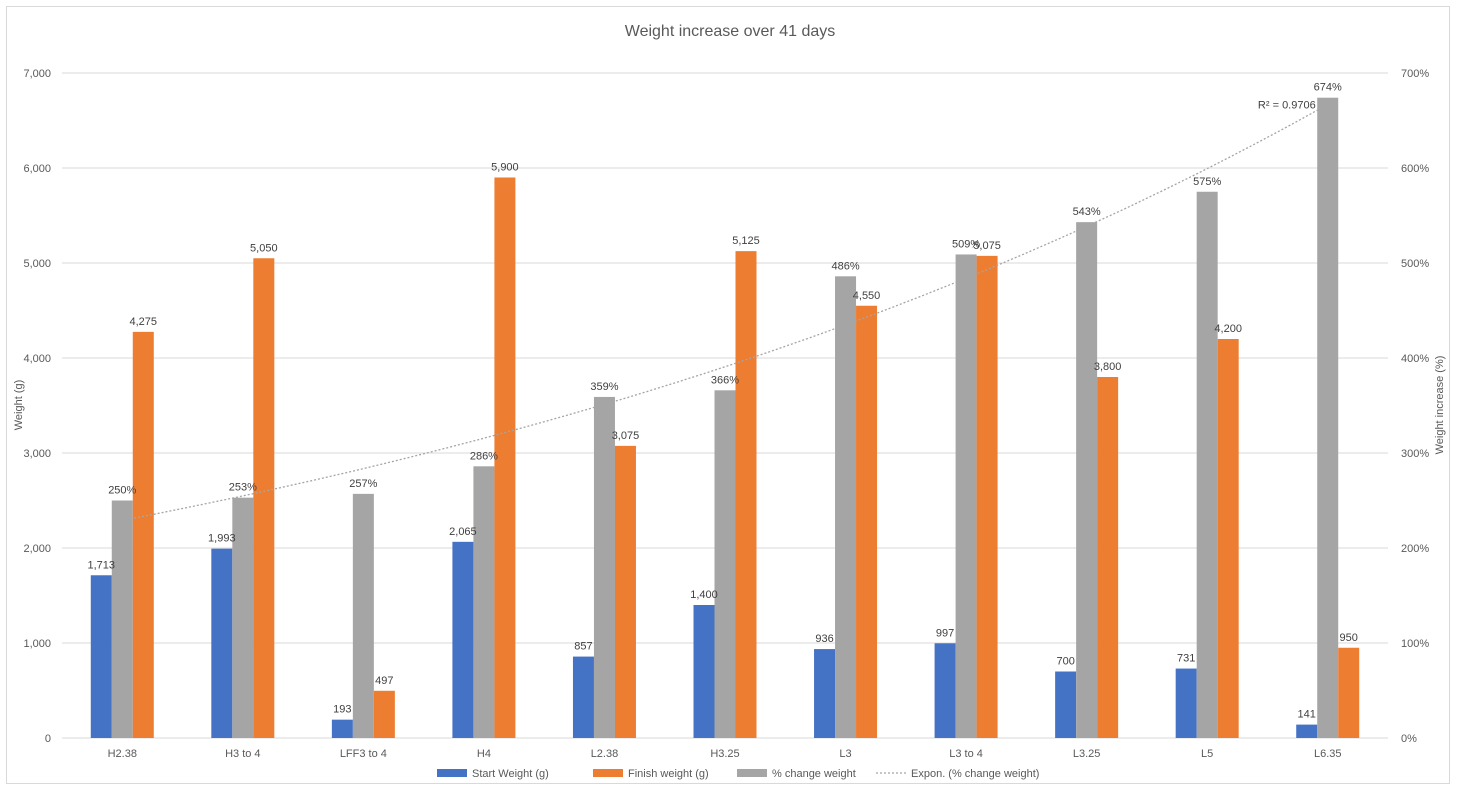 The width and height of the screenshot is (1459, 790). I want to click on x-tick-label: H3 to 4, so click(242, 754).